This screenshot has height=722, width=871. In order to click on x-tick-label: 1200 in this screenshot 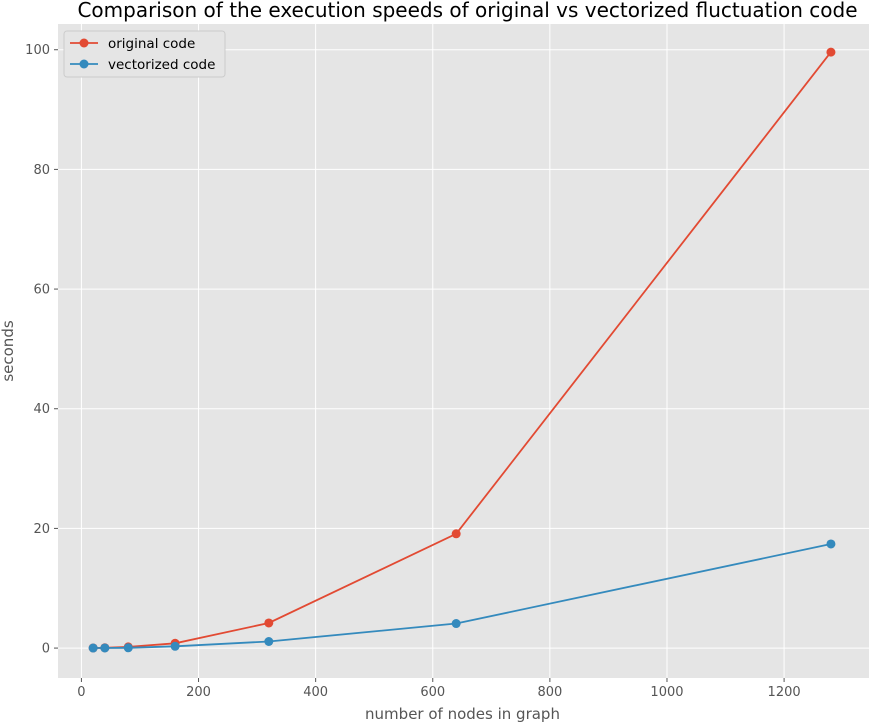, I will do `click(784, 692)`.